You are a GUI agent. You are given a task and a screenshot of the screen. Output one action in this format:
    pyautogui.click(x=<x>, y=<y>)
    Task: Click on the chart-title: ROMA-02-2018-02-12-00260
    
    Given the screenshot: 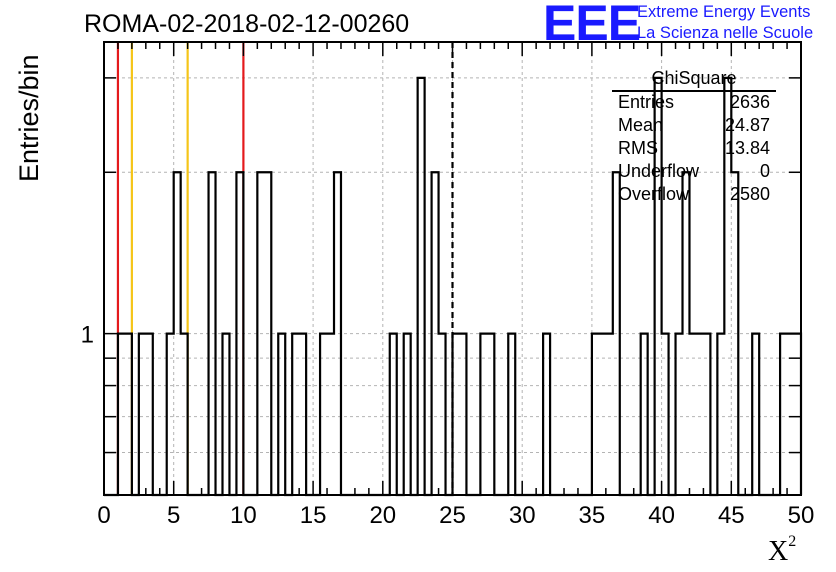 What is the action you would take?
    pyautogui.click(x=247, y=24)
    